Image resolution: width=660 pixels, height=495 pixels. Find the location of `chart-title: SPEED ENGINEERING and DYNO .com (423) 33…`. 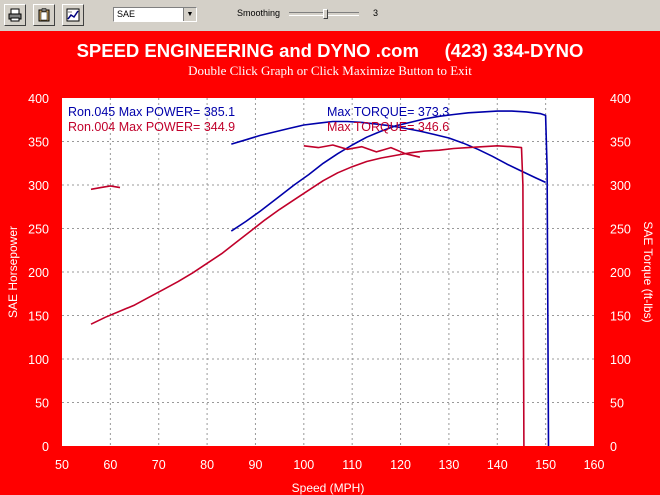

chart-title: SPEED ENGINEERING and DYNO .com (423) 33… is located at coordinates (330, 50).